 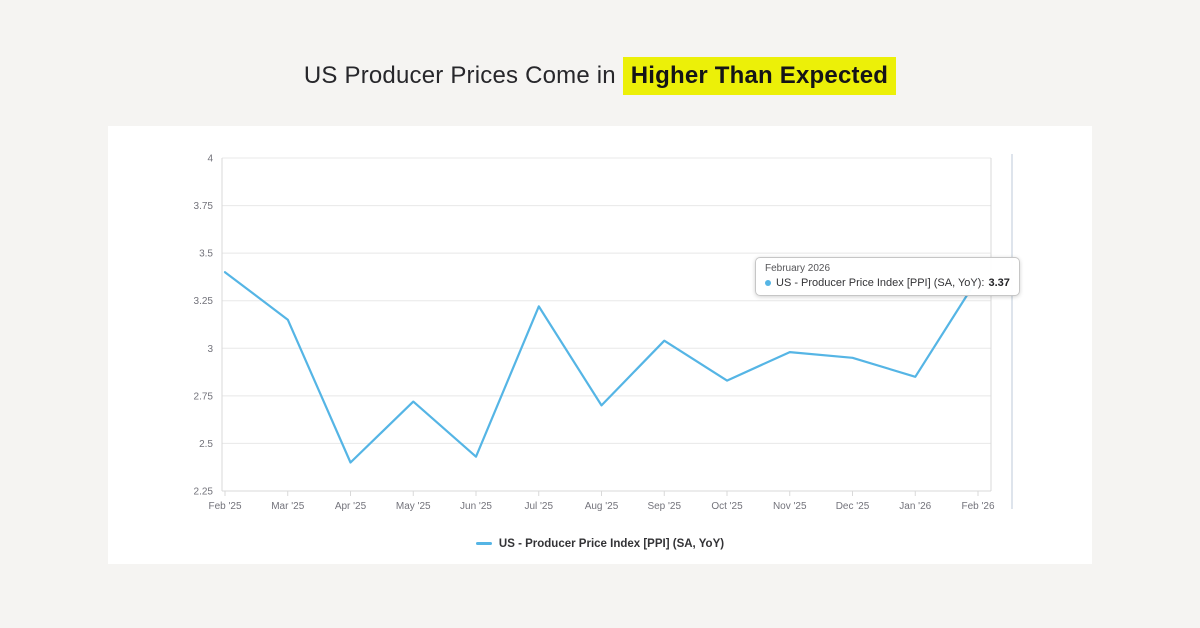 What do you see at coordinates (210, 159) in the screenshot?
I see `y-axis-label: 4` at bounding box center [210, 159].